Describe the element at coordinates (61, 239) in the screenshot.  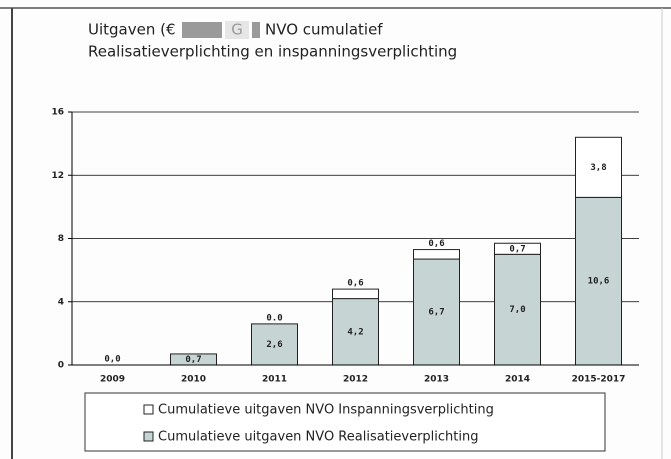
I see `y-tick-label: 8` at that location.